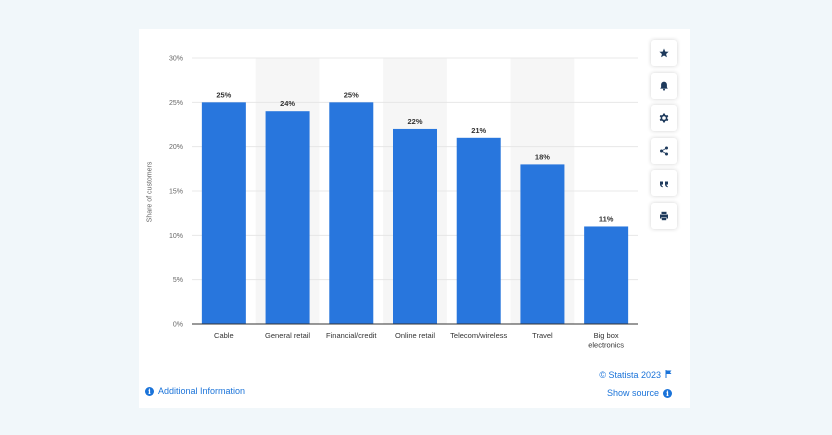 The height and width of the screenshot is (435, 832). I want to click on x-tick-label: electronics, so click(606, 345).